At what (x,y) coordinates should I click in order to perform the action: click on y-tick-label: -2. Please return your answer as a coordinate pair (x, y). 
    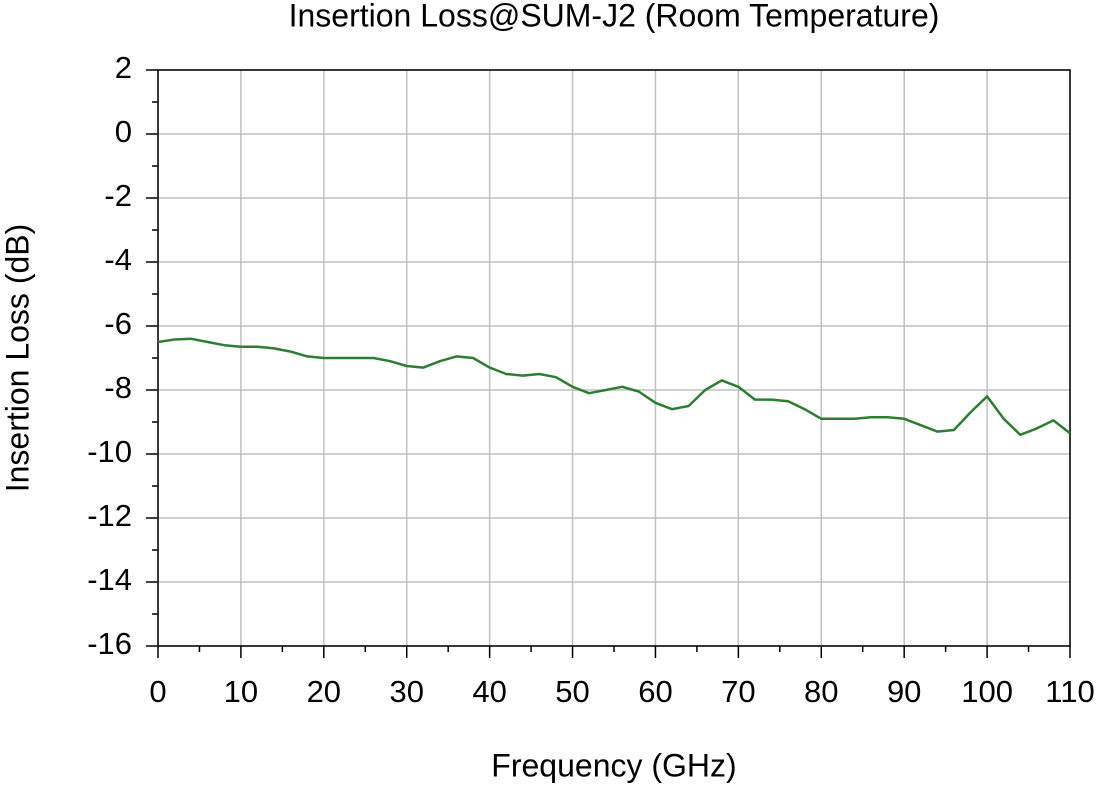
    Looking at the image, I should click on (118, 195).